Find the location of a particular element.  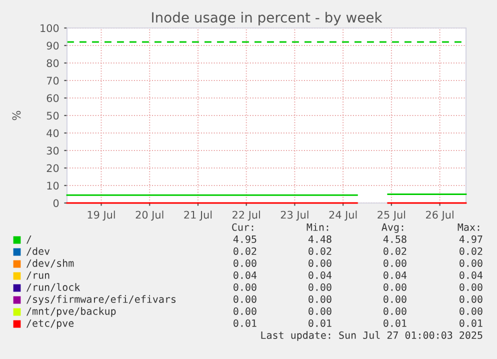

y-tick-label: 30 is located at coordinates (52, 150).